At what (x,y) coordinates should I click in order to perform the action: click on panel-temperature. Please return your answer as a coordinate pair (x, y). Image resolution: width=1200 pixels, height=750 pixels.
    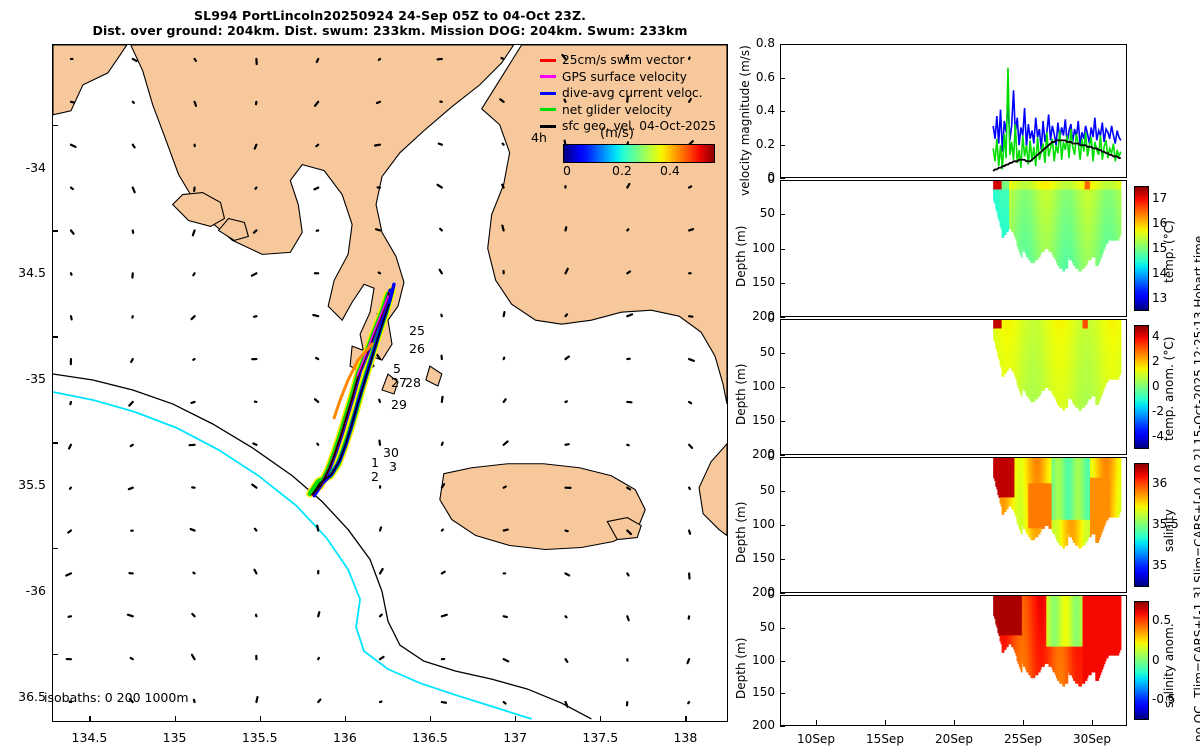
    Looking at the image, I should click on (953, 248).